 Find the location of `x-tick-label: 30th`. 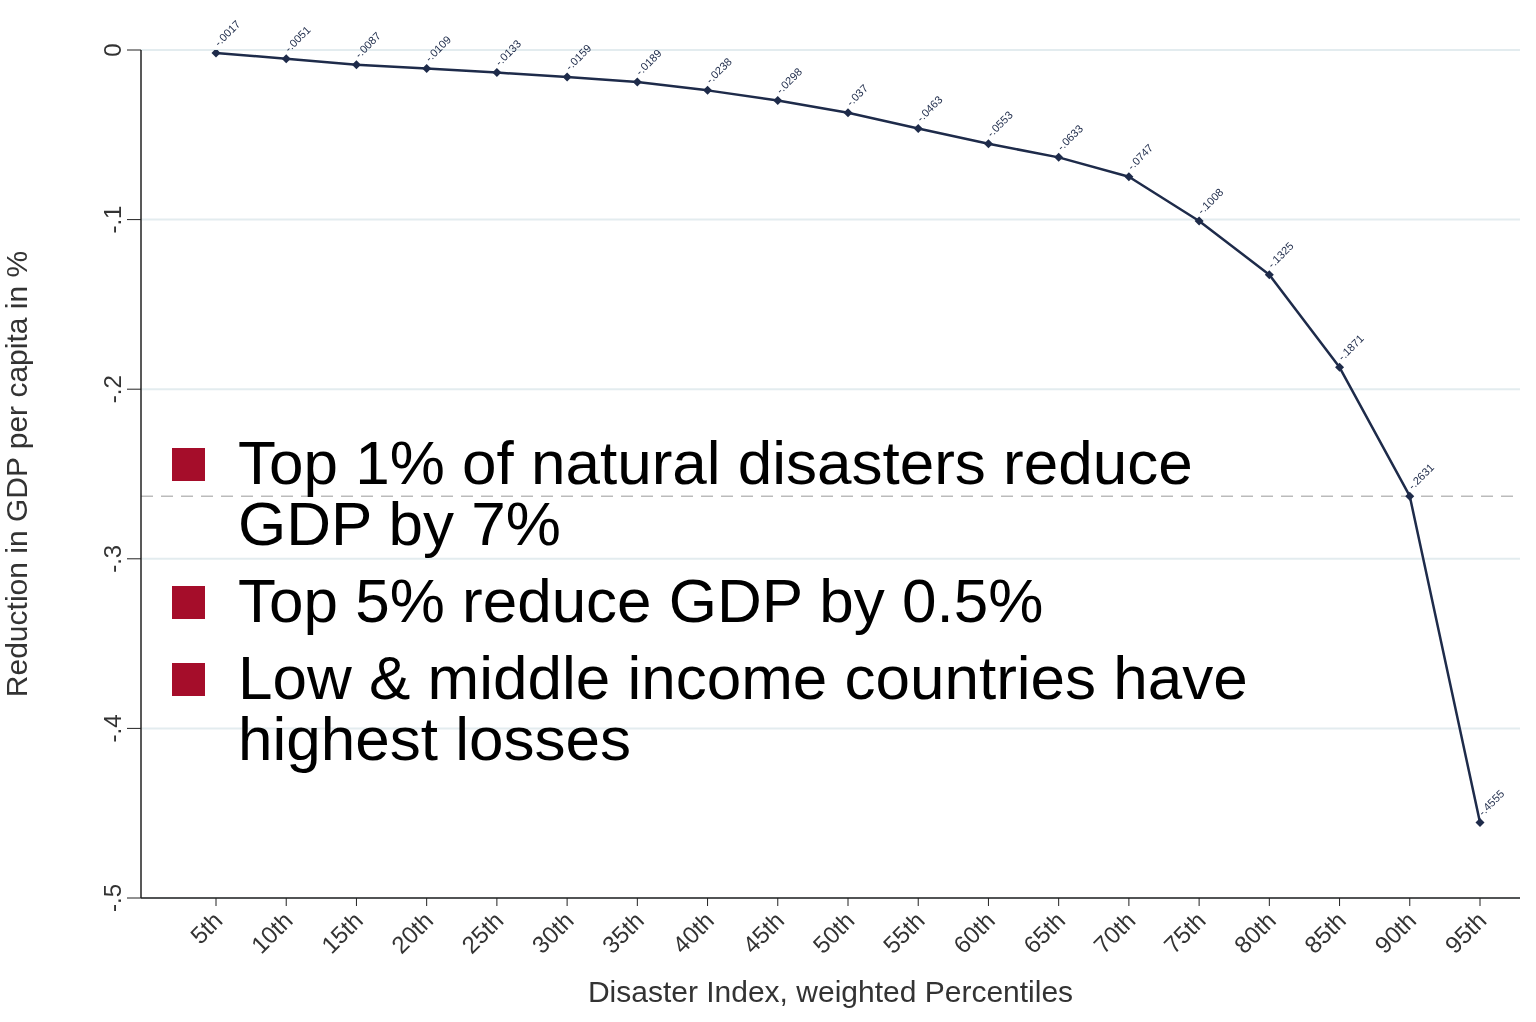

x-tick-label: 30th is located at coordinates (552, 932).